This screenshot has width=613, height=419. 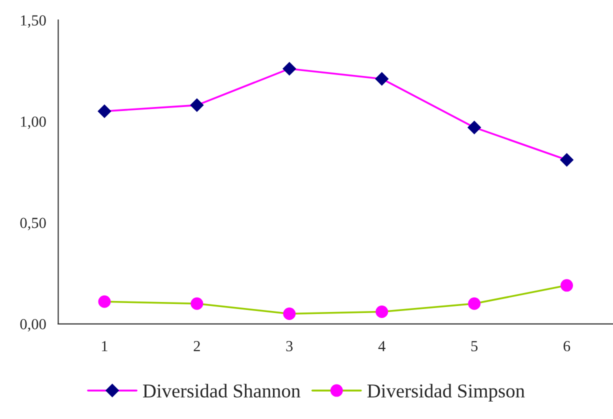 What do you see at coordinates (33, 224) in the screenshot?
I see `y-tick-label: 0,50` at bounding box center [33, 224].